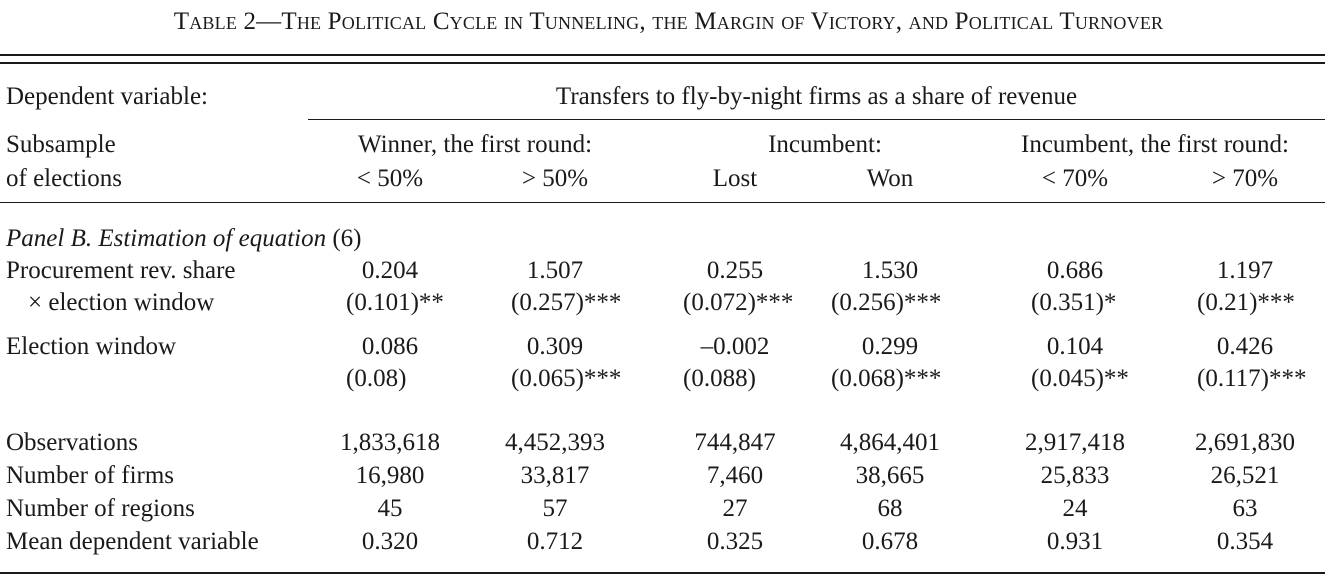 The height and width of the screenshot is (584, 1337). I want to click on header-bottom-rule, so click(662, 202).